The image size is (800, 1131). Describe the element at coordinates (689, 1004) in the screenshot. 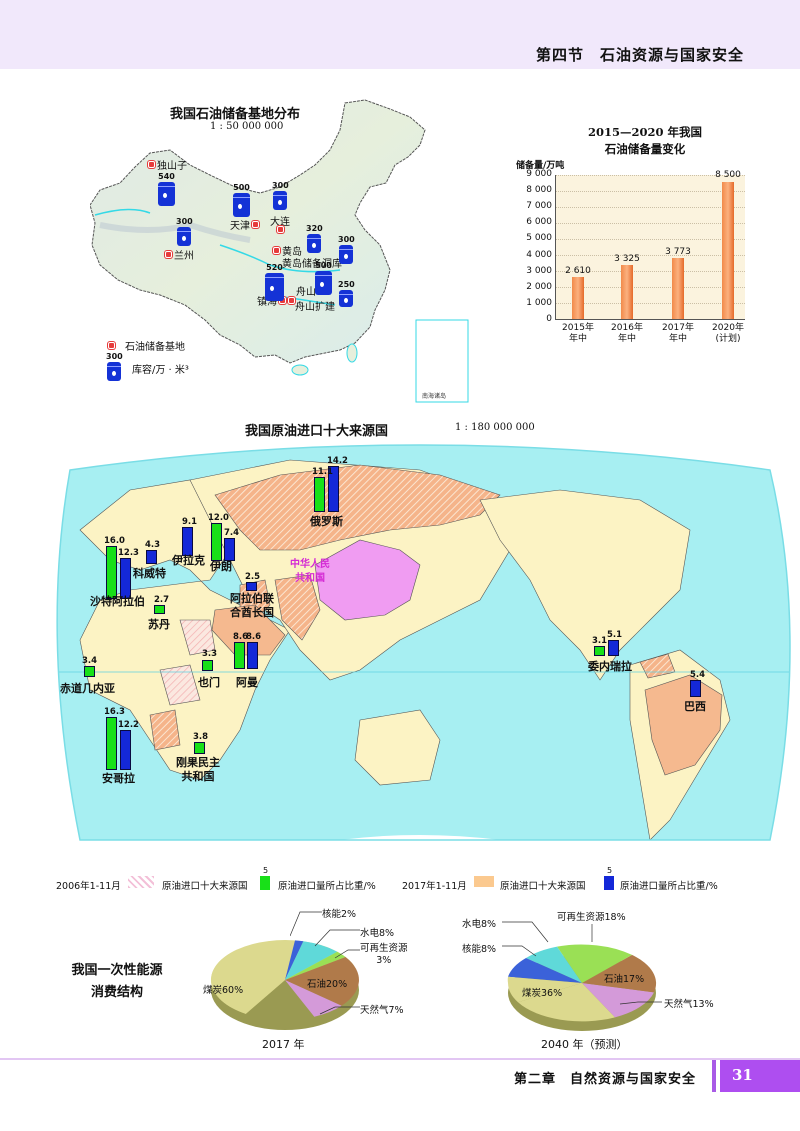

I see `pie2040-gas: 天然气13%` at that location.